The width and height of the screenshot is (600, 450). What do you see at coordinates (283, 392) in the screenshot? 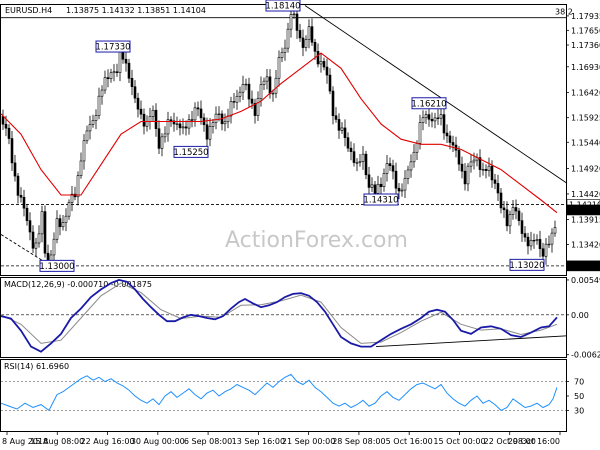
I see `rsi-plot` at bounding box center [283, 392].